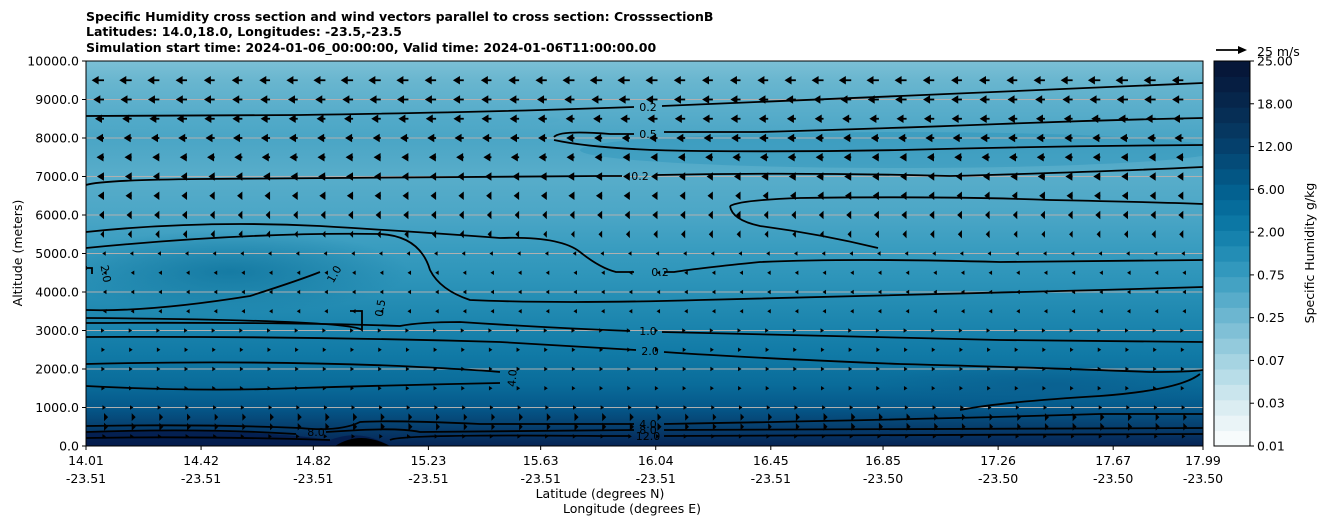  I want to click on contour-label-4p0: 4.0, so click(512, 378).